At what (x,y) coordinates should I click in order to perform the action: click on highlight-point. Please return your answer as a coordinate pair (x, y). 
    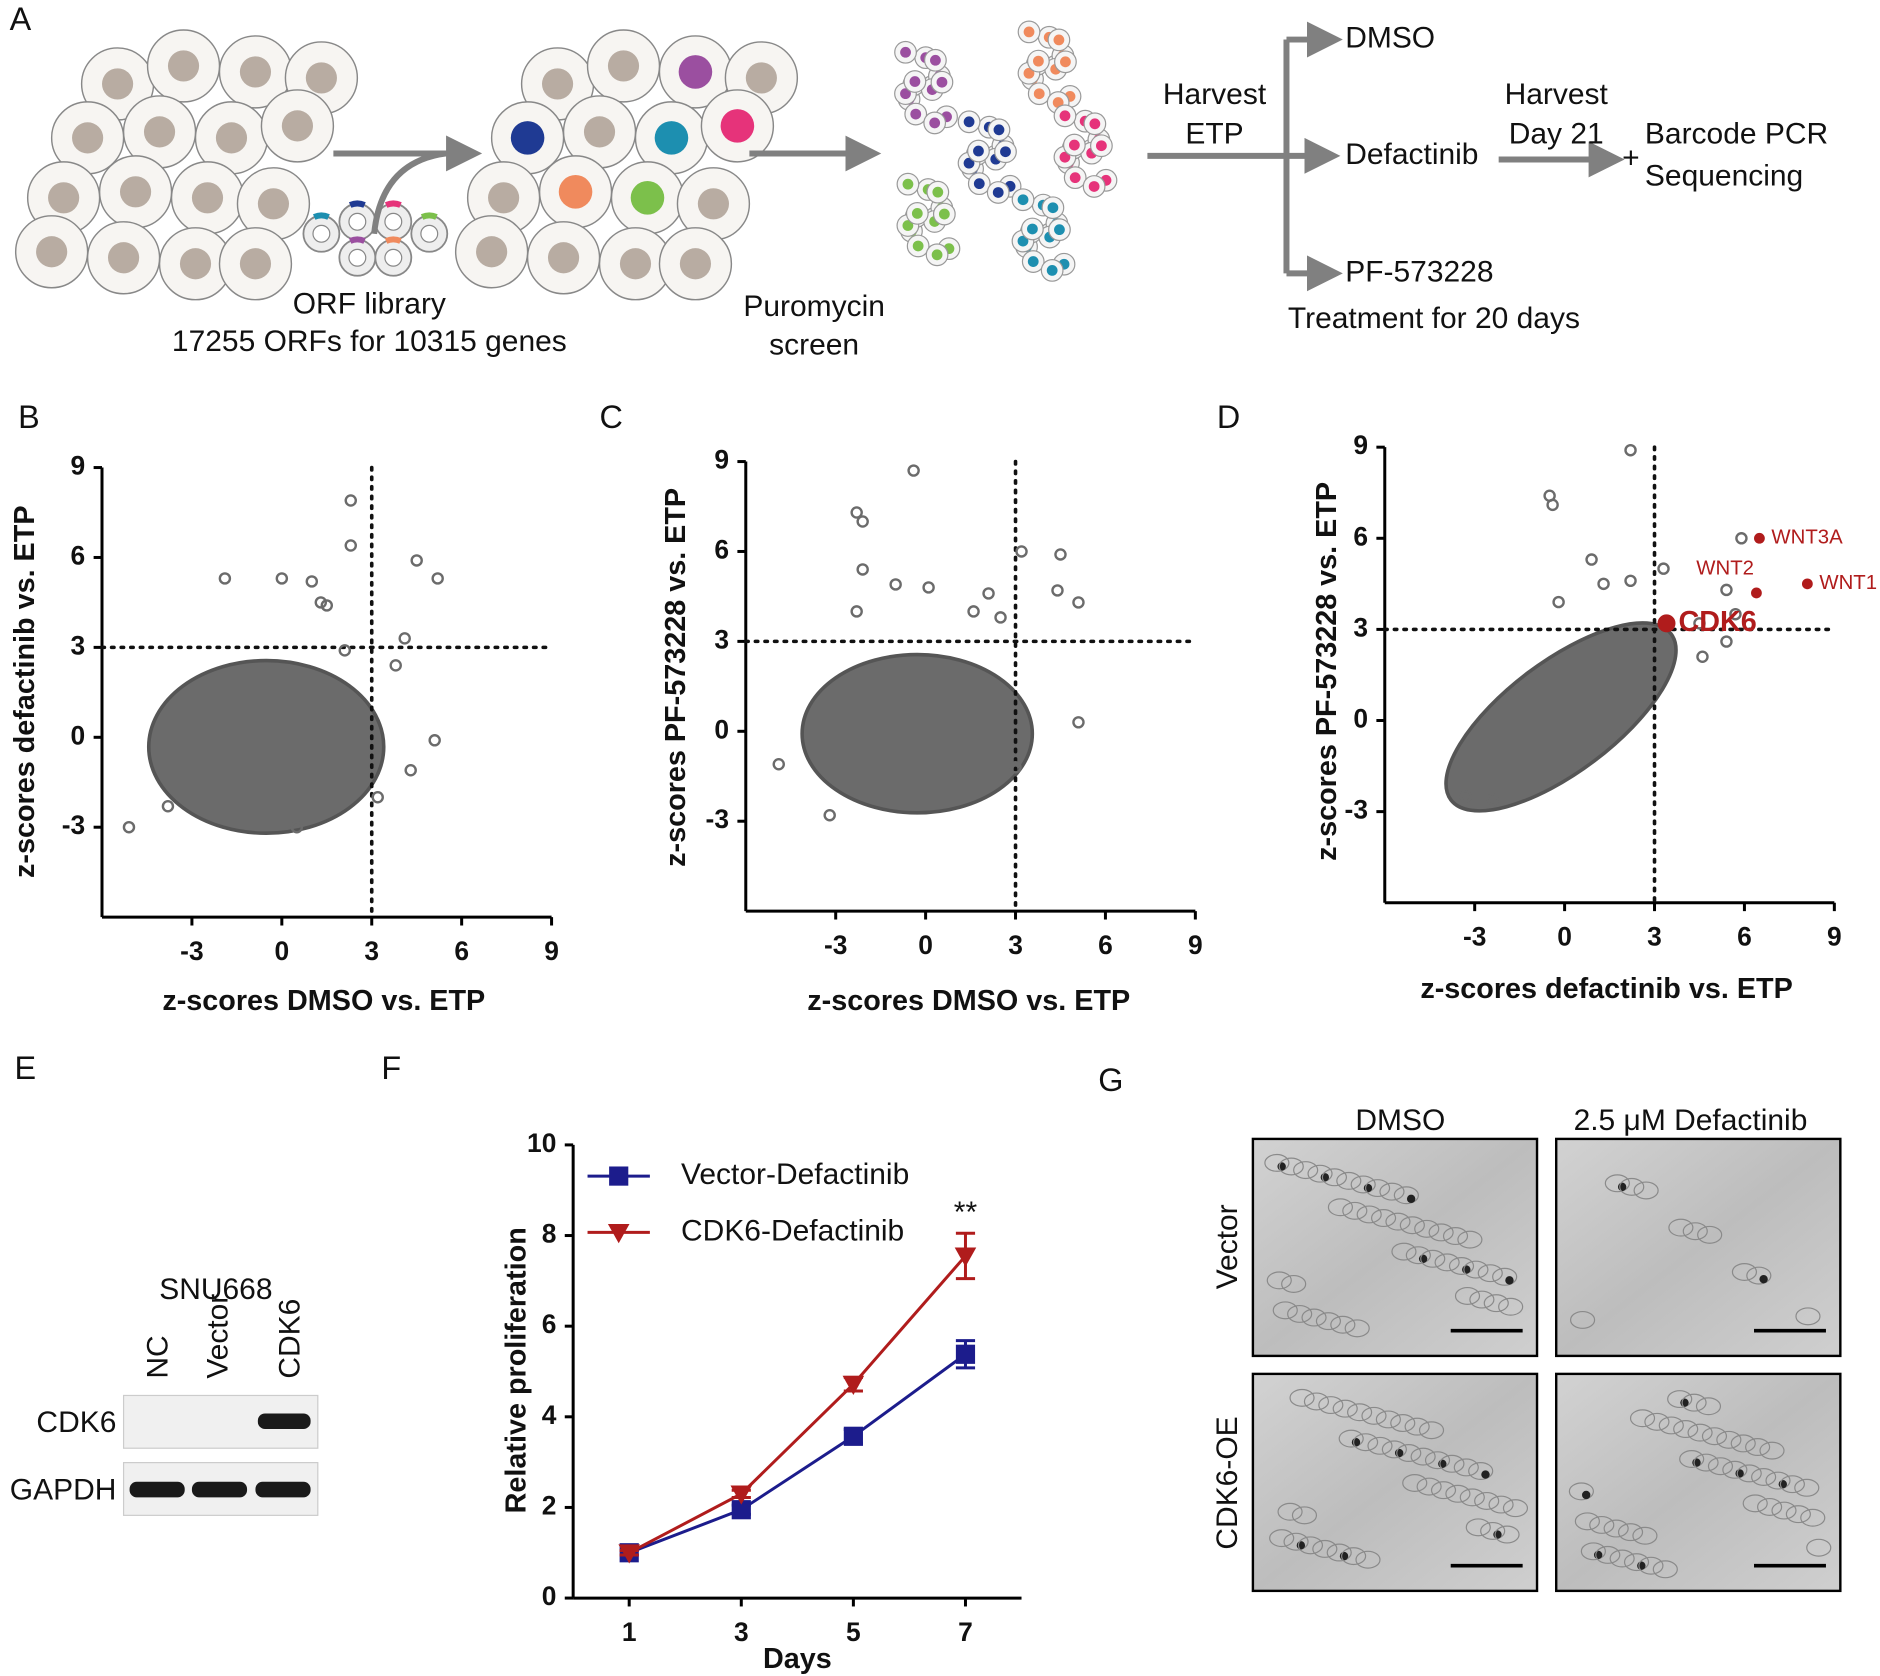
    Looking at the image, I should click on (1807, 584).